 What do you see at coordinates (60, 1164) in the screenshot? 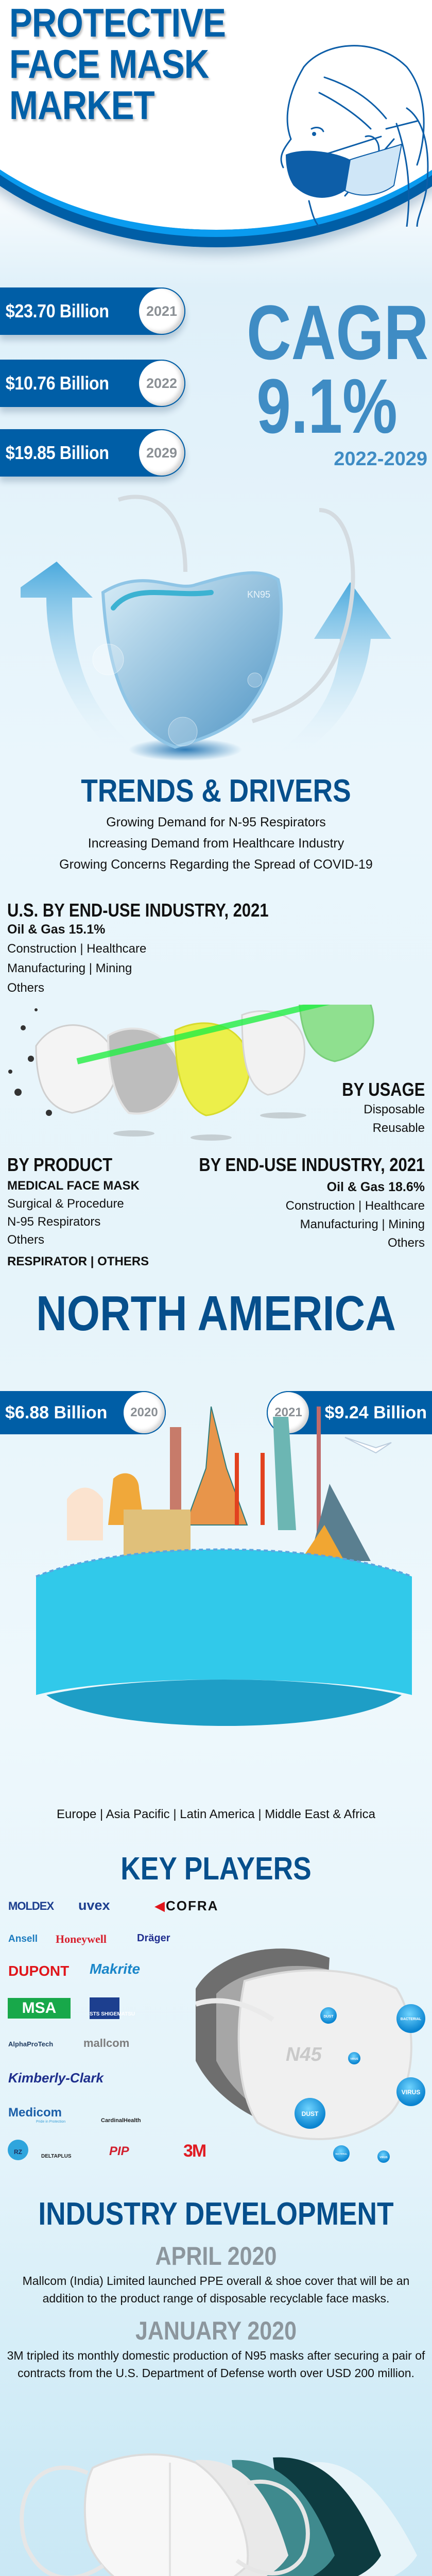
I see `by-product-title: BY PRODUCT` at bounding box center [60, 1164].